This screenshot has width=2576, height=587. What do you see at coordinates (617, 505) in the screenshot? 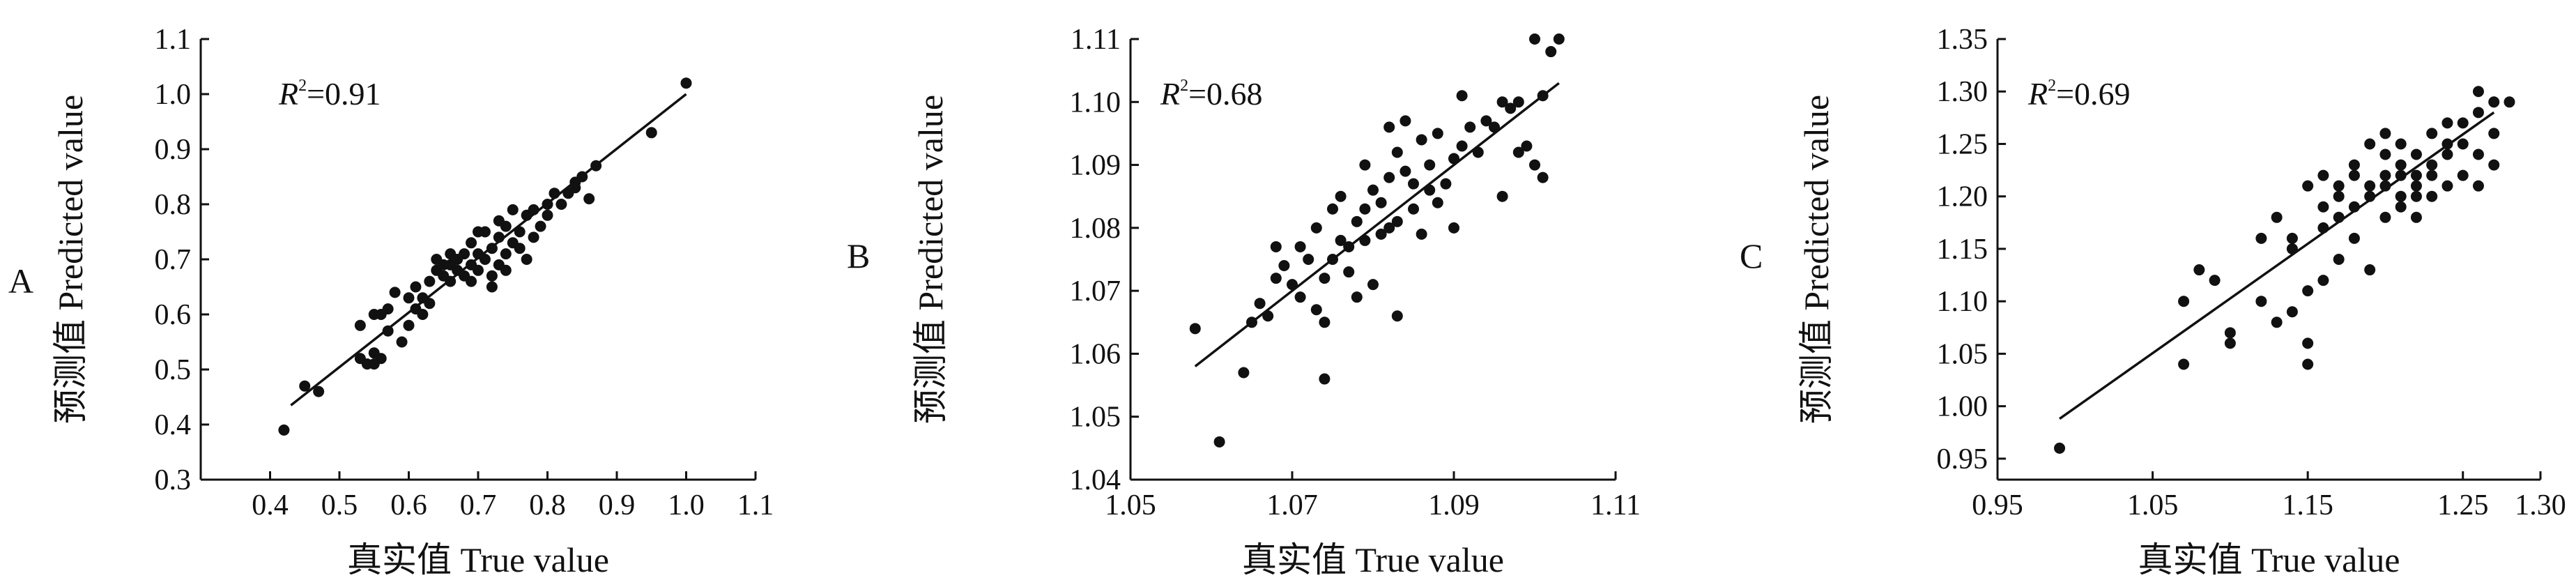
I see `x-tick-label: 0.9` at bounding box center [617, 505].